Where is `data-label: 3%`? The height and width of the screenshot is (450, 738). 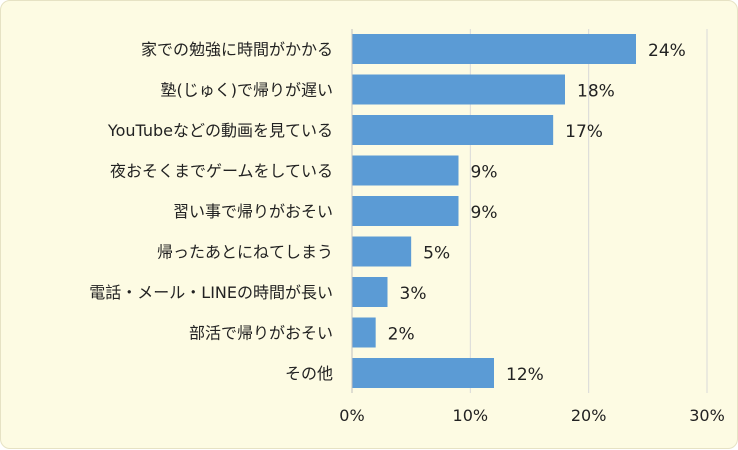
data-label: 3% is located at coordinates (413, 294).